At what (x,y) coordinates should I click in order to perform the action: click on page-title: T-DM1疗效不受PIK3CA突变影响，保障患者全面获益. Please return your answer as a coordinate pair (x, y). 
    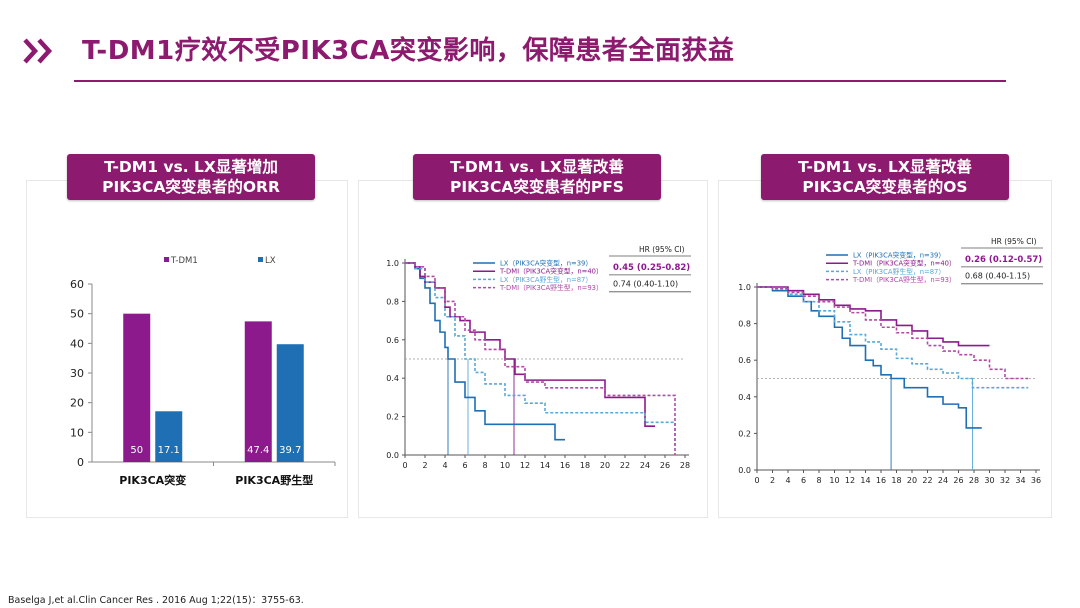
    Looking at the image, I should click on (408, 51).